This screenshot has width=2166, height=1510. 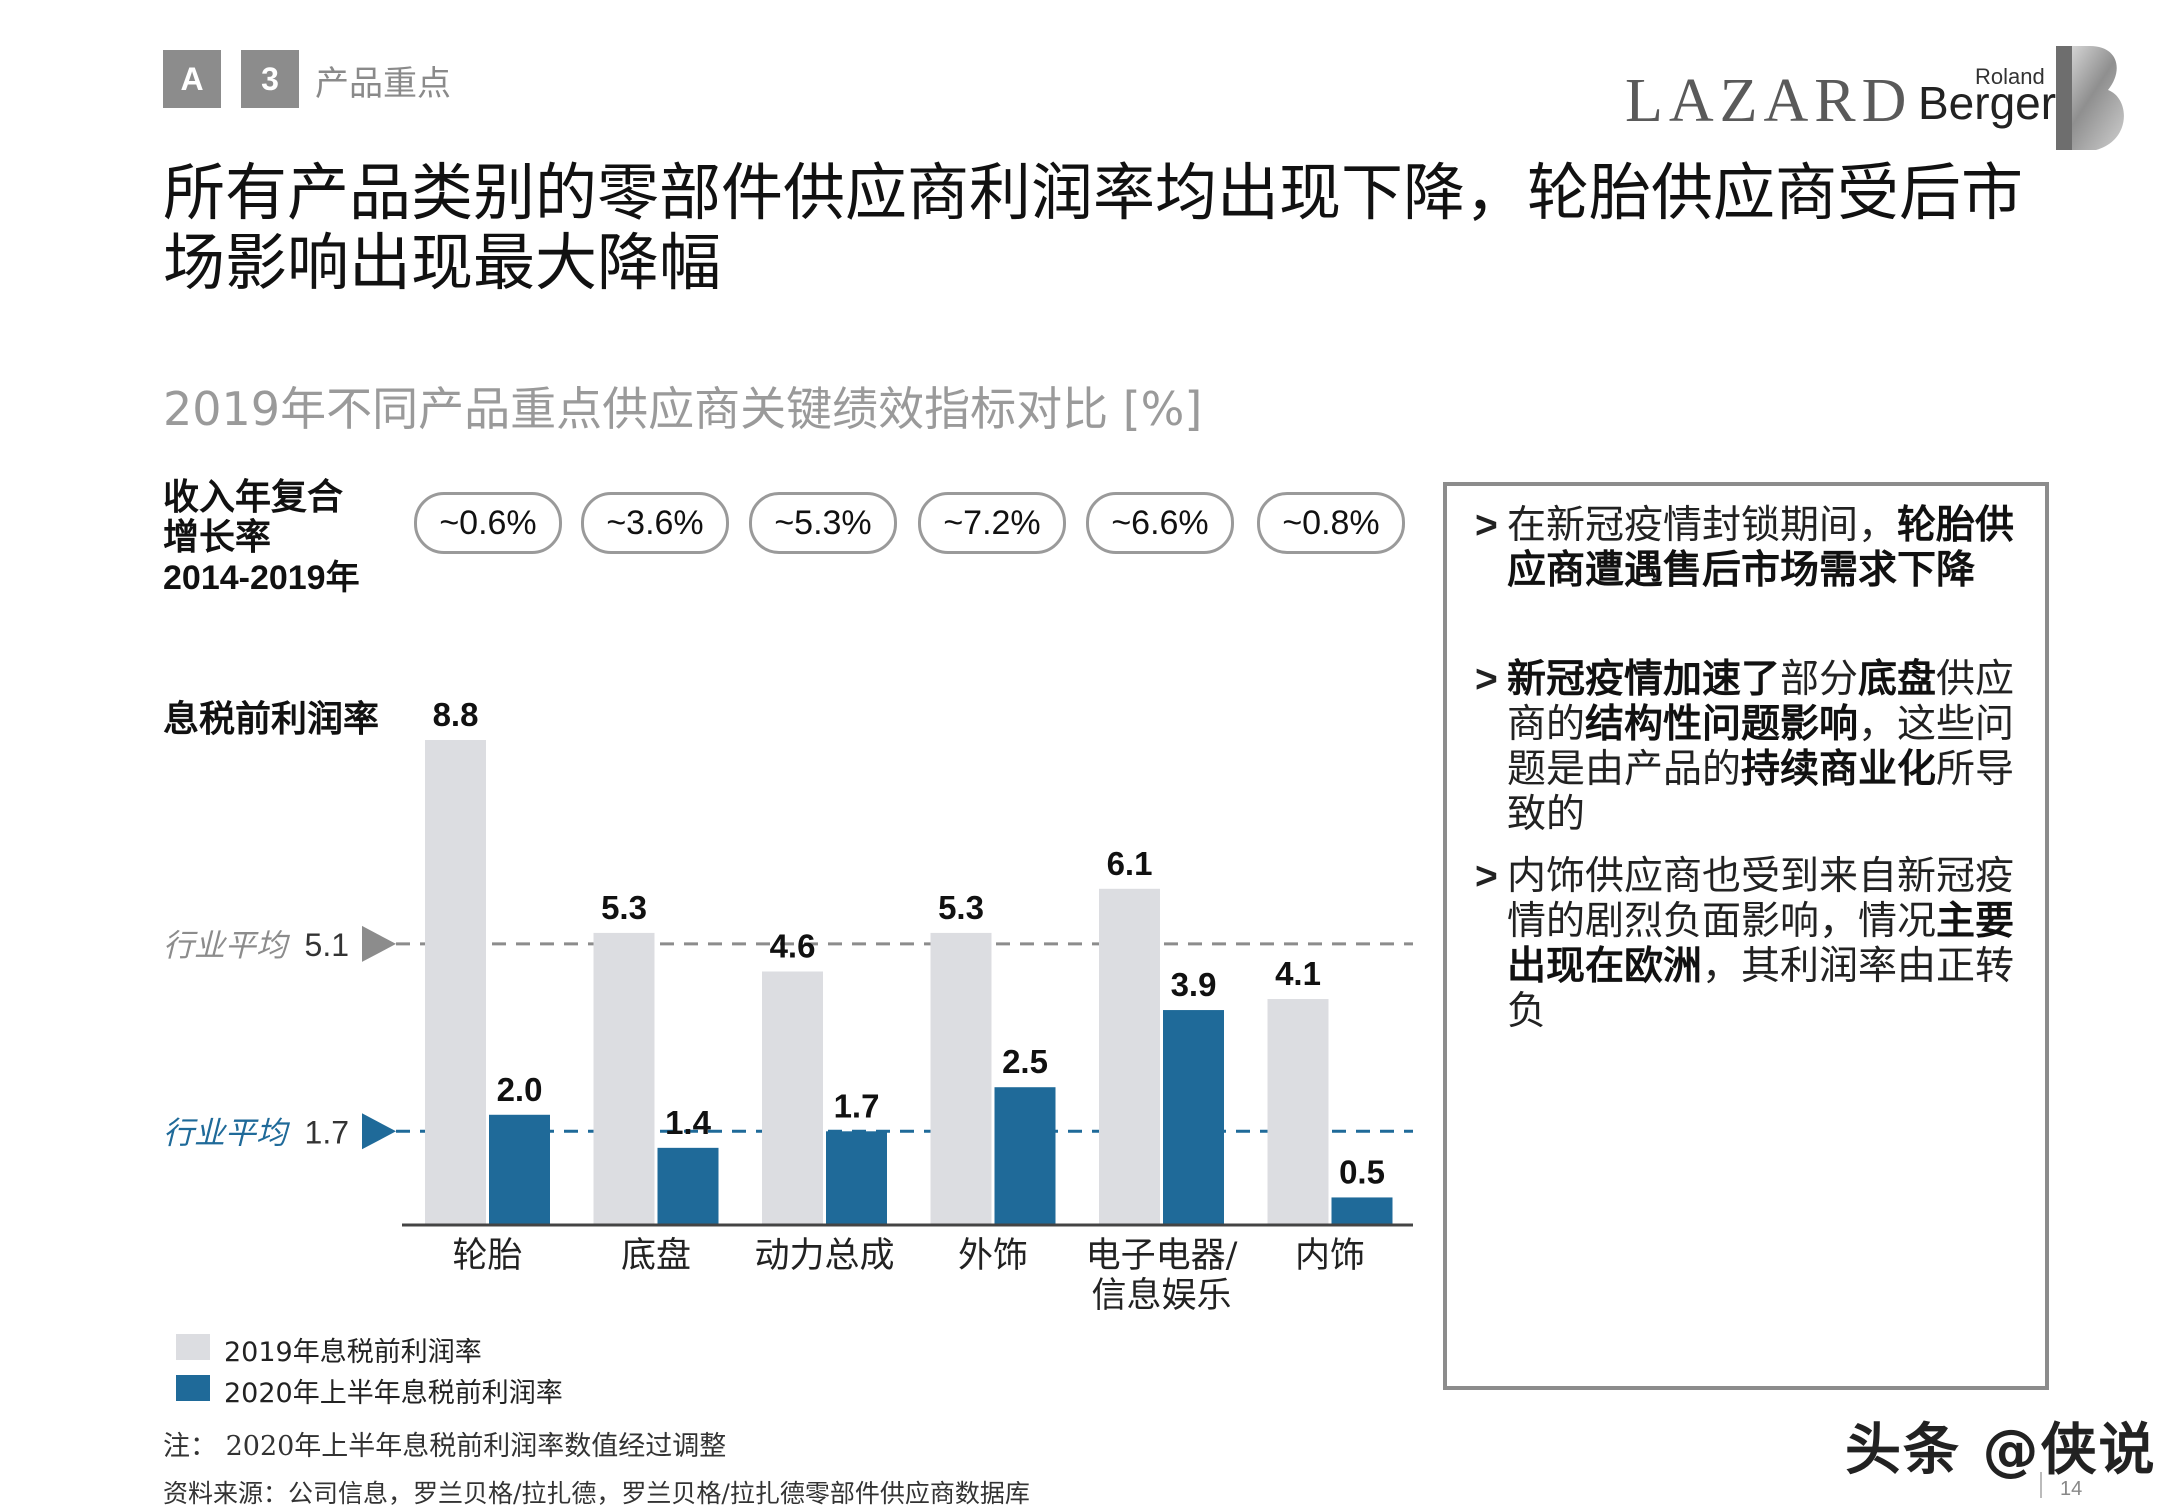 What do you see at coordinates (445, 1446) in the screenshot?
I see `footnote: 注： 2020年上半年息税前利润率数值经过调整` at bounding box center [445, 1446].